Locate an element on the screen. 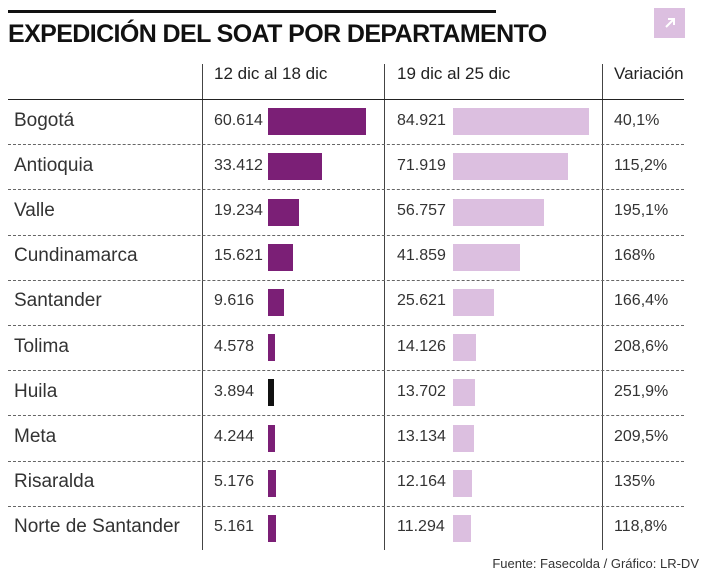  value-label-period-1: 19.234 is located at coordinates (238, 210).